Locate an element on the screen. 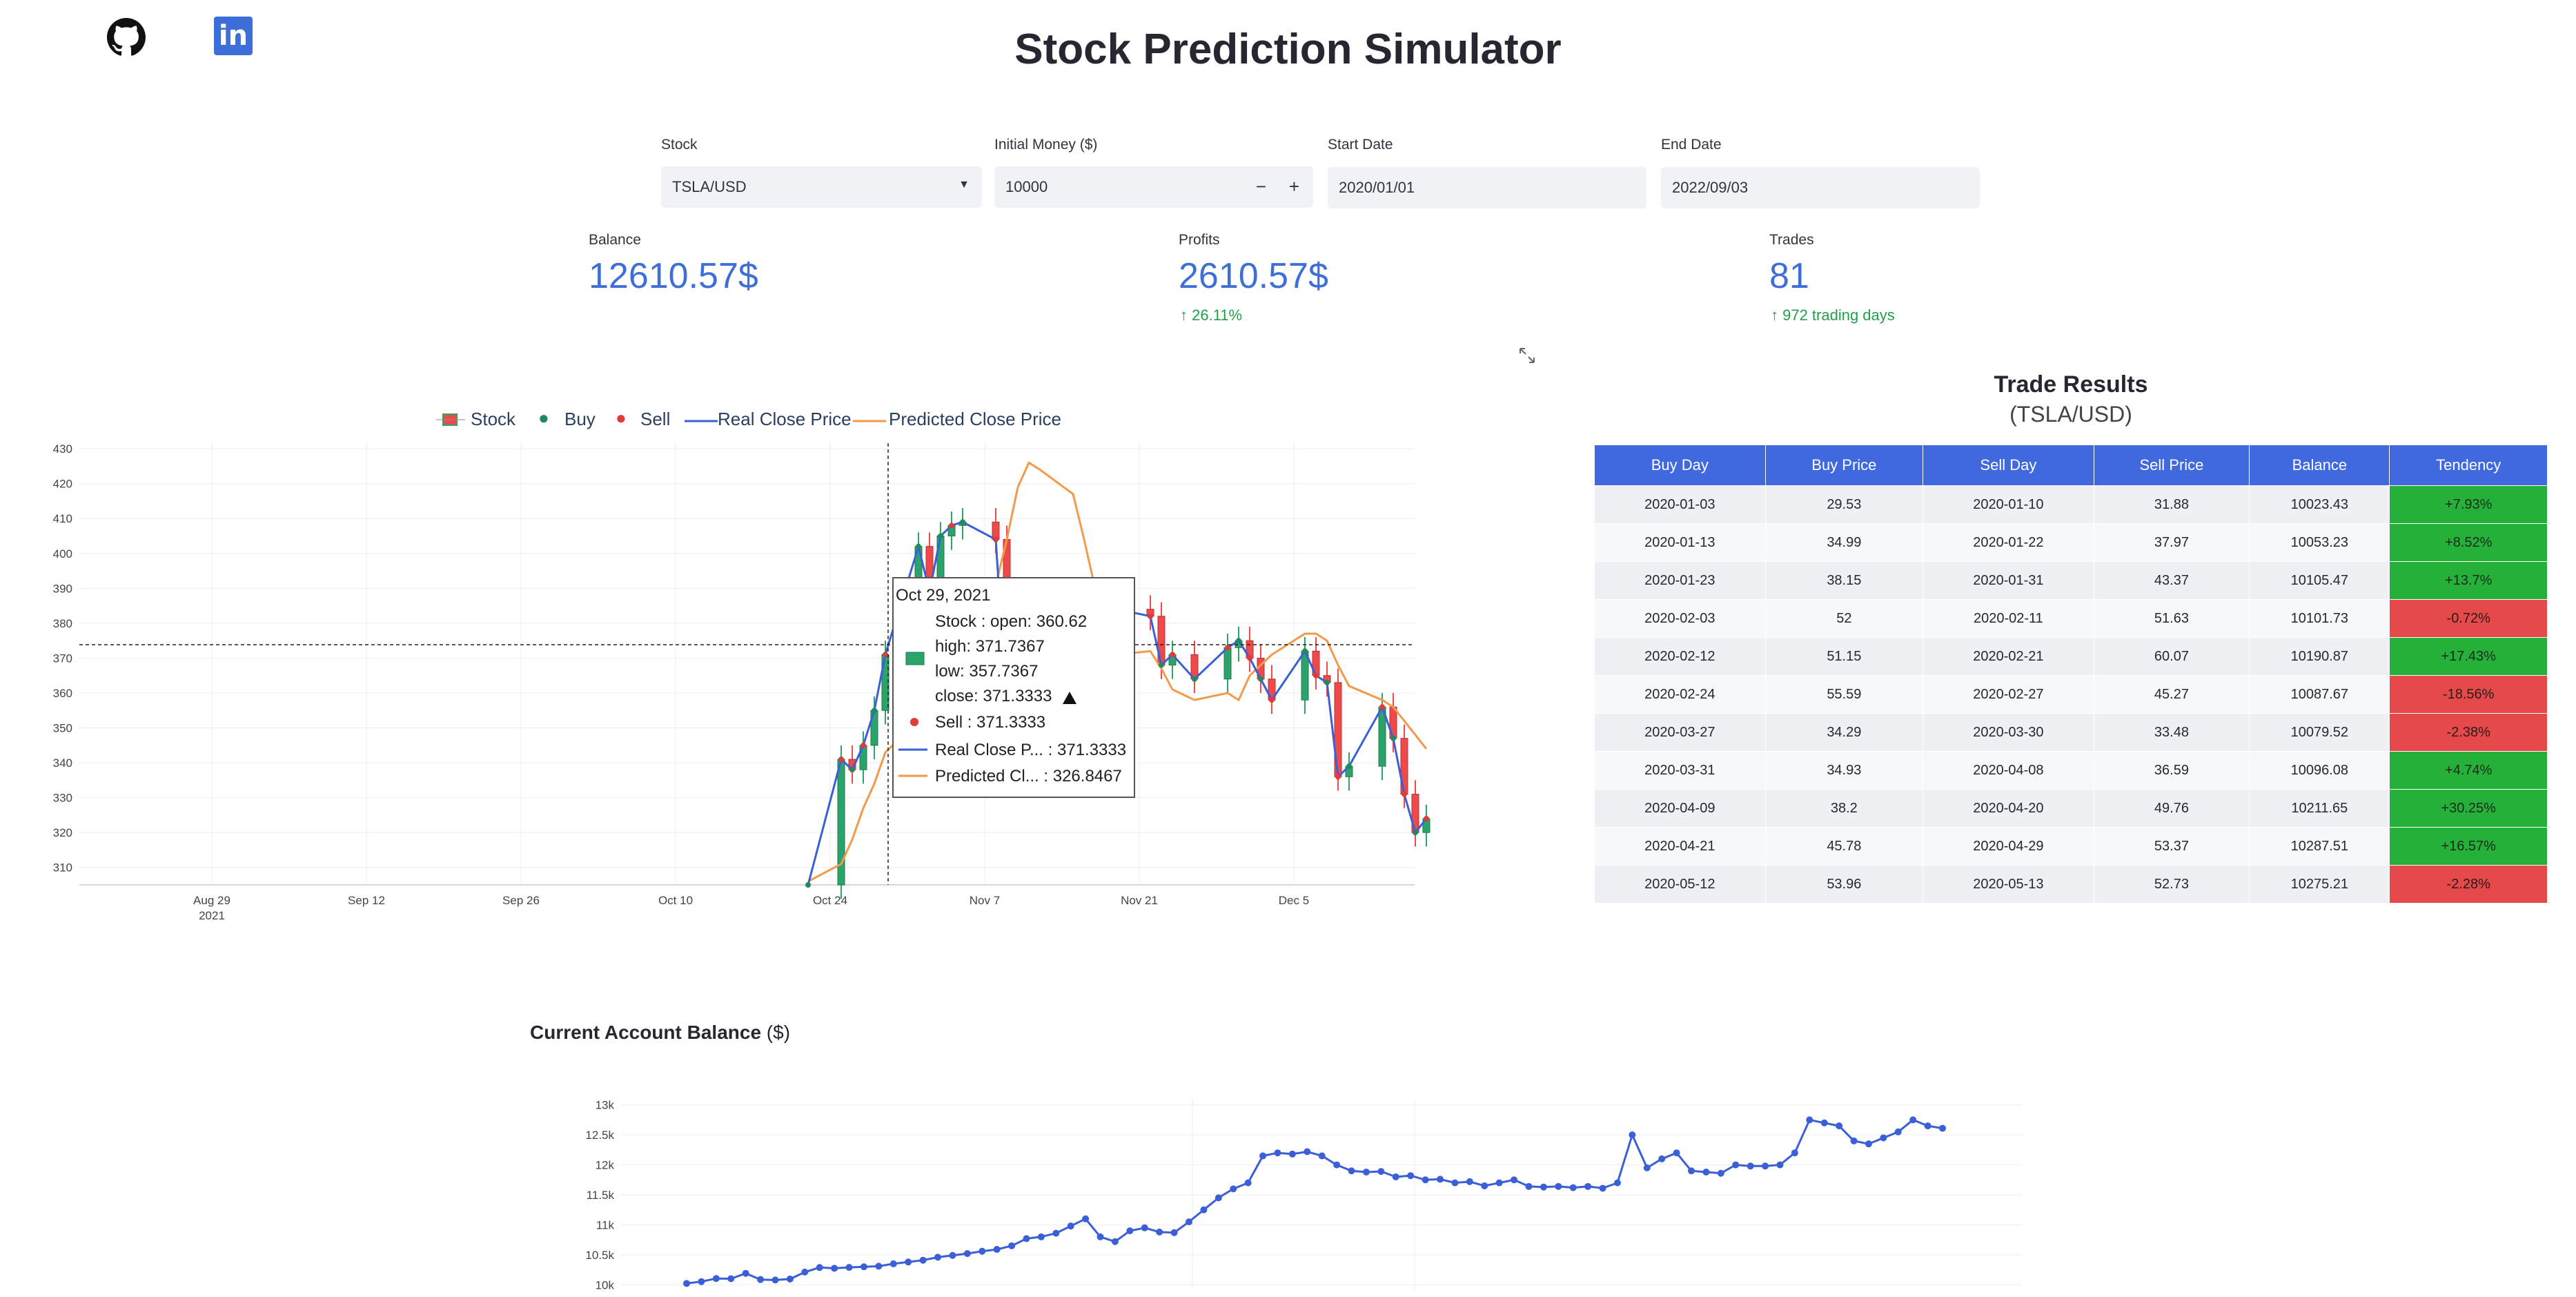 Image resolution: width=2576 pixels, height=1297 pixels. balance-line-chart: 13k 12.5k 12k 11.5k 11k 10.5k 10k is located at coordinates (1035, 1187).